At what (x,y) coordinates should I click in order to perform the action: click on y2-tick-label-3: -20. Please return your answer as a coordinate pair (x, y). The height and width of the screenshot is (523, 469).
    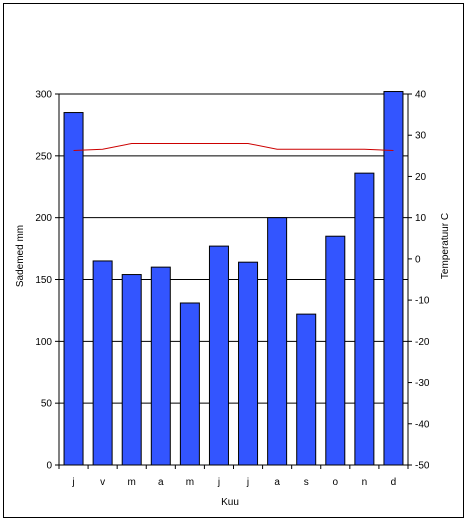
    Looking at the image, I should click on (422, 342).